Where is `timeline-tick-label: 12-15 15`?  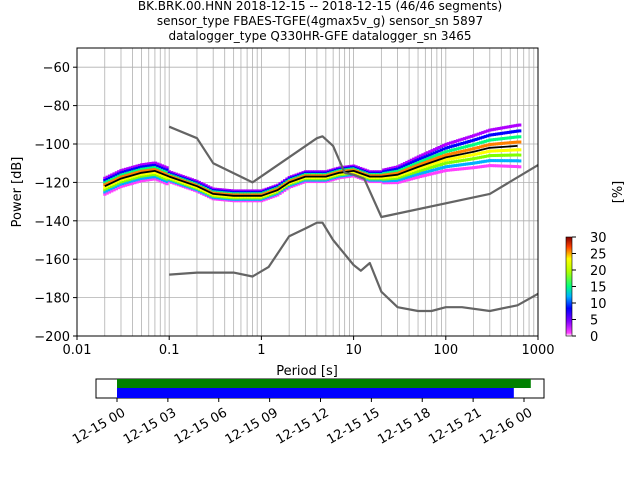
timeline-tick-label: 12-15 15 is located at coordinates (353, 426).